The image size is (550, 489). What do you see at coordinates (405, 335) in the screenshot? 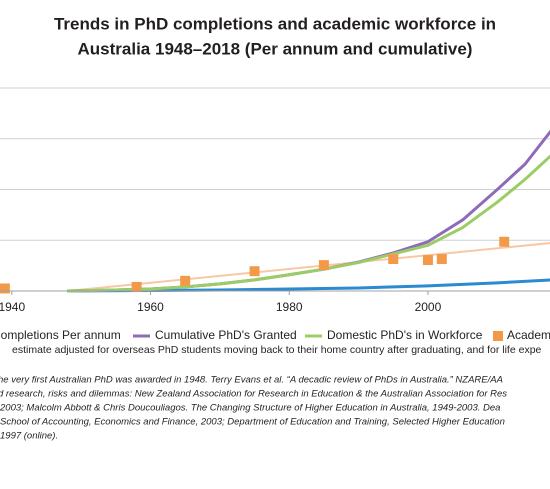
I see `legend-label: Domestic PhD's in Workforce` at bounding box center [405, 335].